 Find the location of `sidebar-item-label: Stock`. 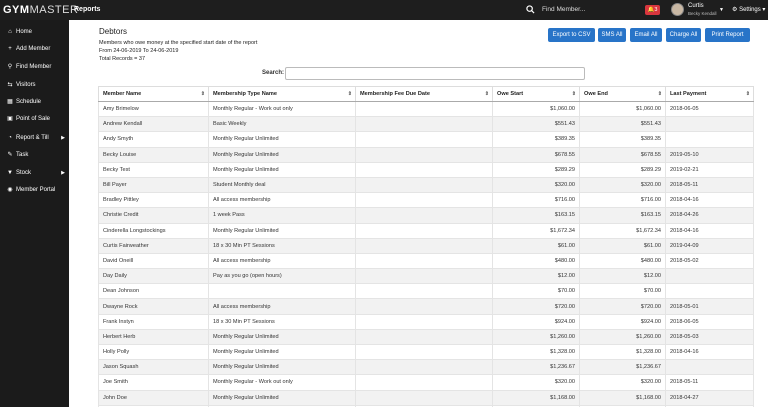

sidebar-item-label: Stock is located at coordinates (24, 173).